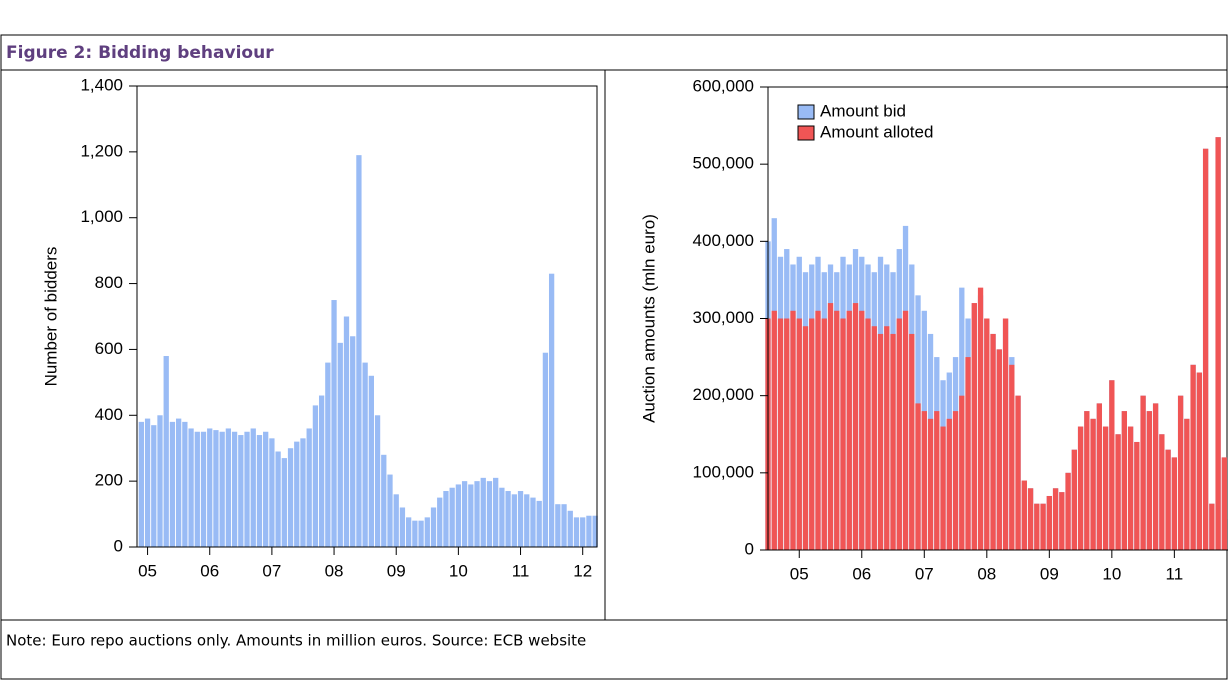 Image resolution: width=1228 pixels, height=685 pixels. I want to click on y-tick-label: 1,000, so click(101, 216).